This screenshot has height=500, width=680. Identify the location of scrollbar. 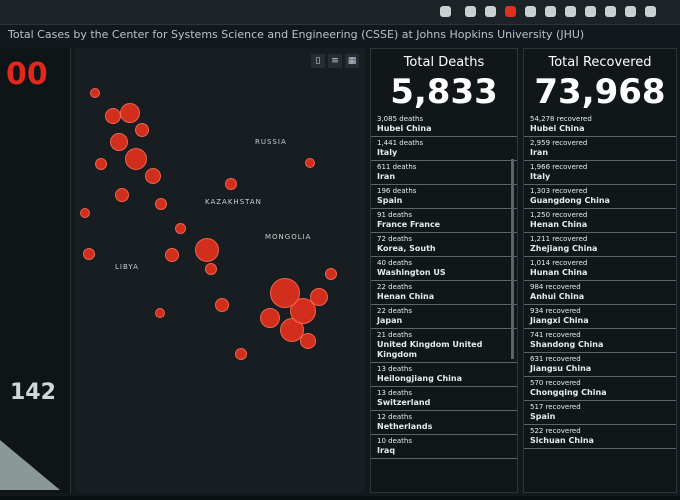
(512, 259).